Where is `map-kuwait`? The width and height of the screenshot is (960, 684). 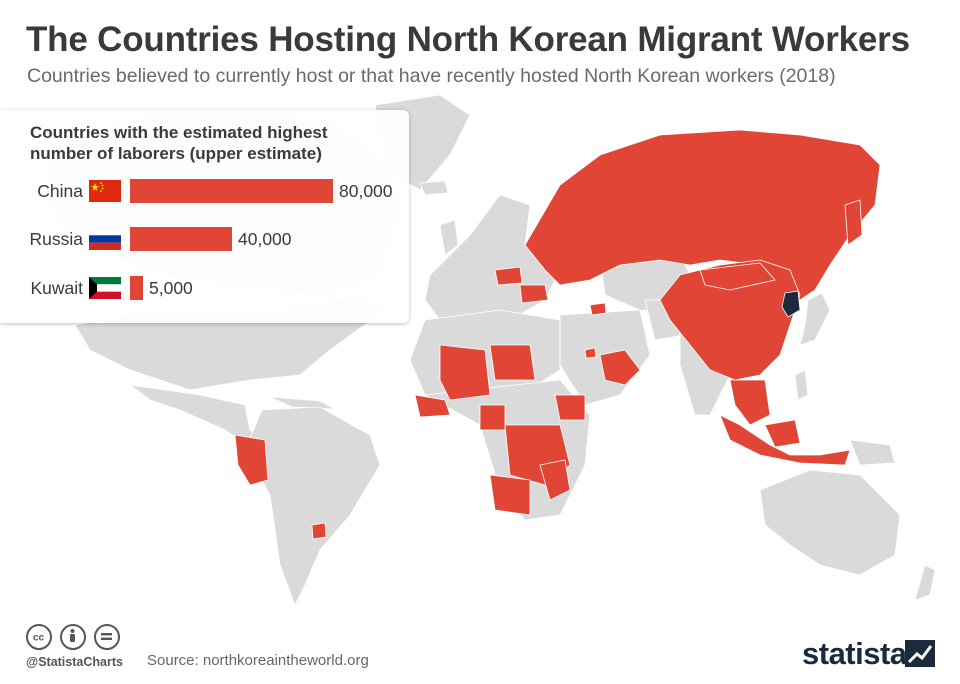
map-kuwait is located at coordinates (590, 353).